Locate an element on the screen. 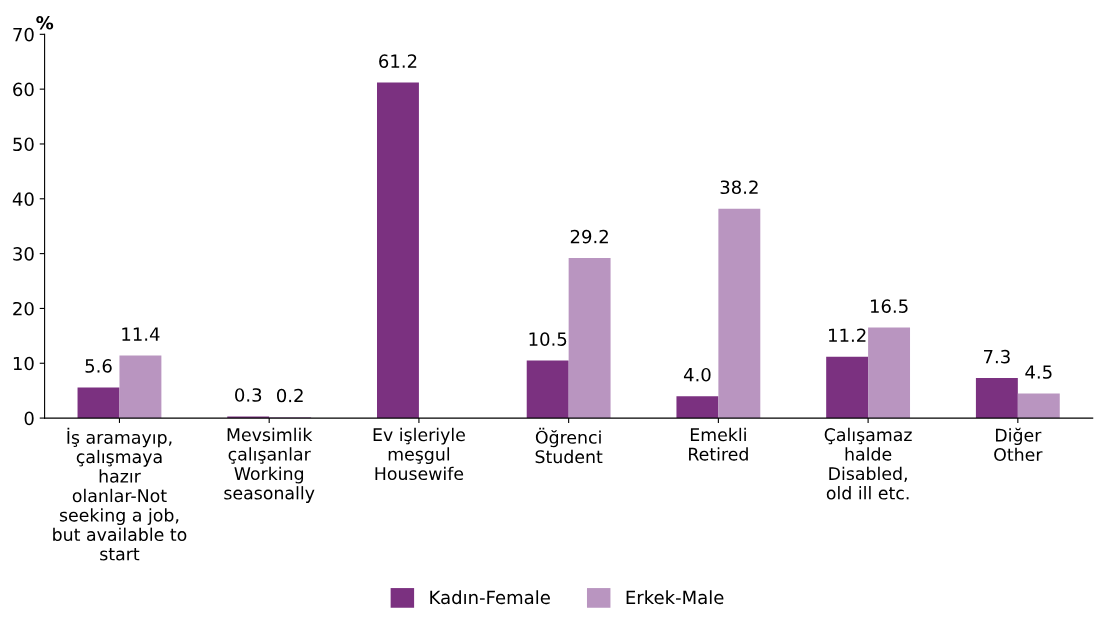 The width and height of the screenshot is (1115, 624). data-label: 7.3 is located at coordinates (997, 356).